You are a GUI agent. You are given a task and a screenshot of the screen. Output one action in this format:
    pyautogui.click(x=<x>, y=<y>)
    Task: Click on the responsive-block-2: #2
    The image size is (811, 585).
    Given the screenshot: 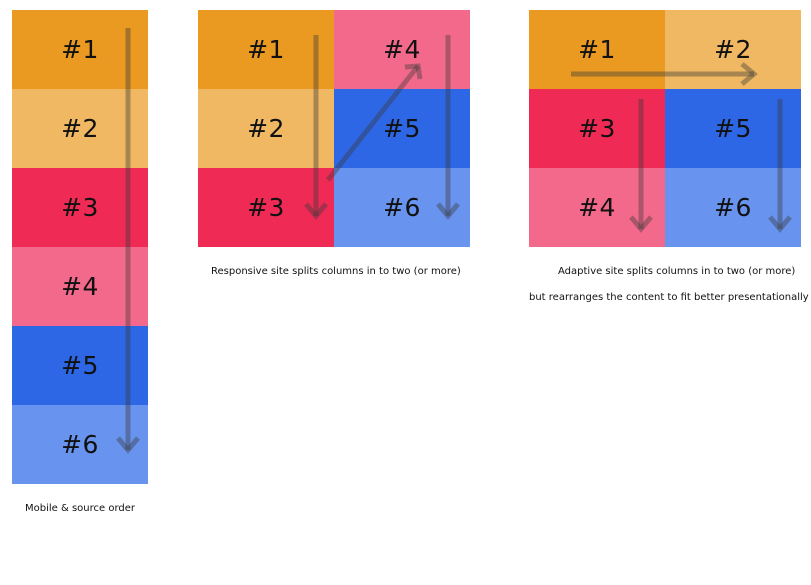 What is the action you would take?
    pyautogui.click(x=266, y=128)
    